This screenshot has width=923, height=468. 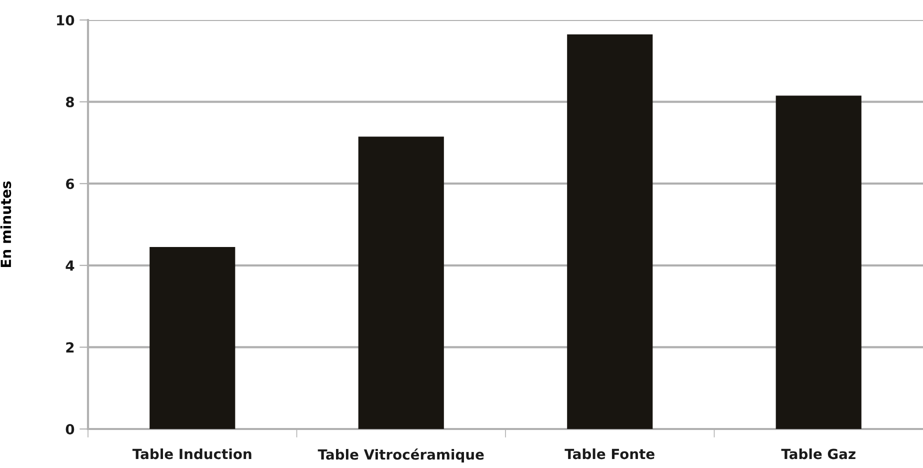 What do you see at coordinates (818, 454) in the screenshot?
I see `x-tick-label: Table Gaz` at bounding box center [818, 454].